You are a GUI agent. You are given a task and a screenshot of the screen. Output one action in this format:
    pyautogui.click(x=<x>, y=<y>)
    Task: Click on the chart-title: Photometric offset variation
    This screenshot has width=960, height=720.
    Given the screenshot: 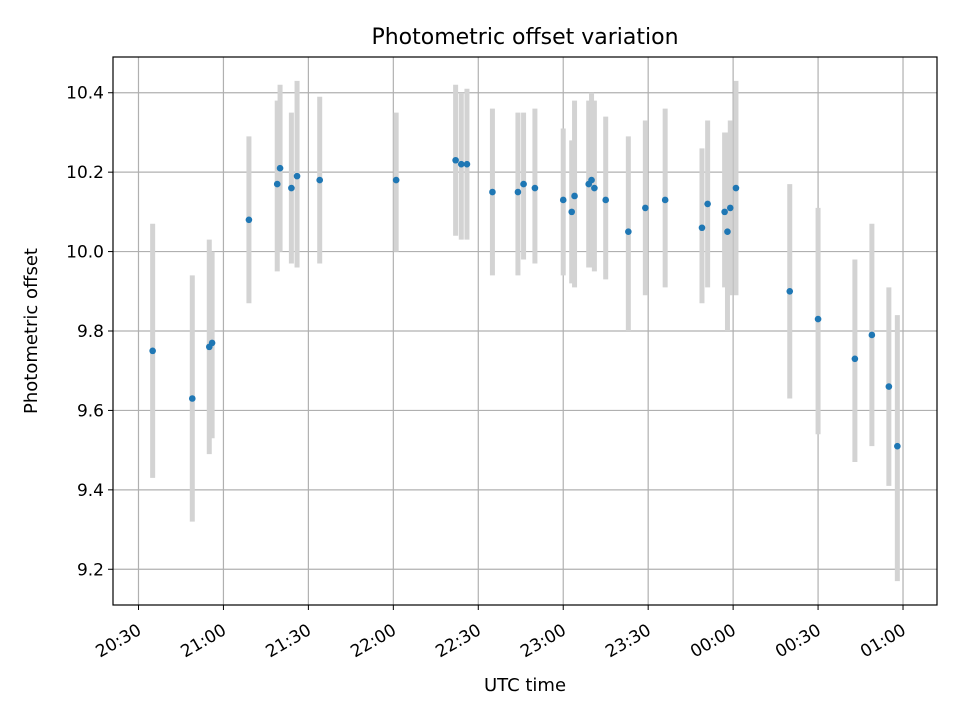 What is the action you would take?
    pyautogui.click(x=524, y=37)
    